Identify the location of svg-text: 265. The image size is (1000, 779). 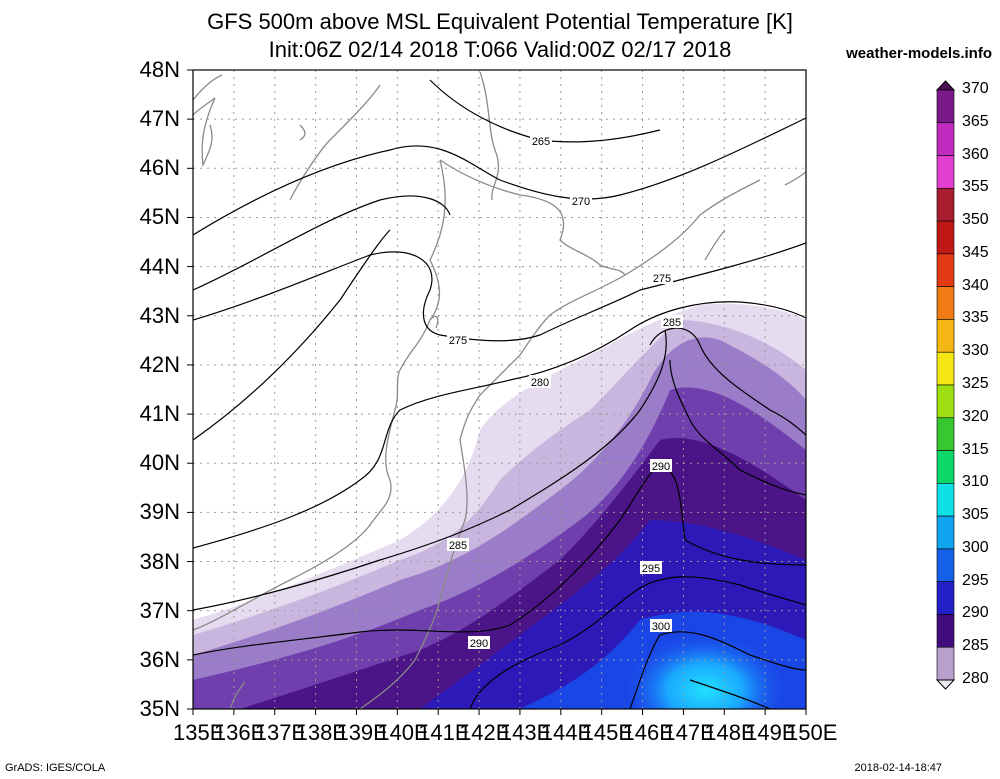
(541, 142).